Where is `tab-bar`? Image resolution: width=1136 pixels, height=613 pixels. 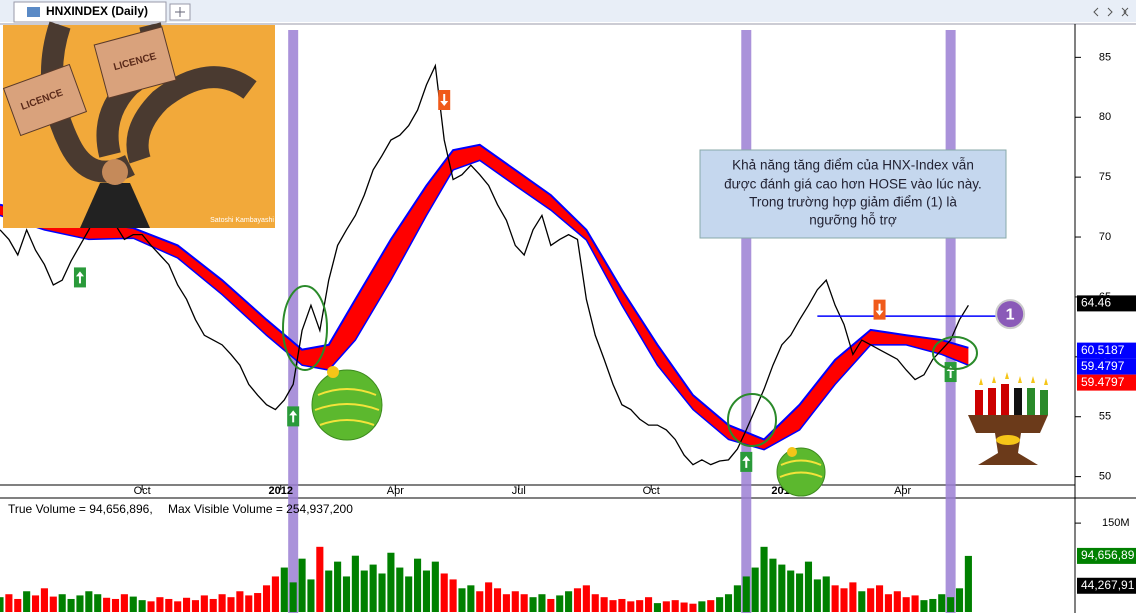
tab-bar is located at coordinates (568, 11).